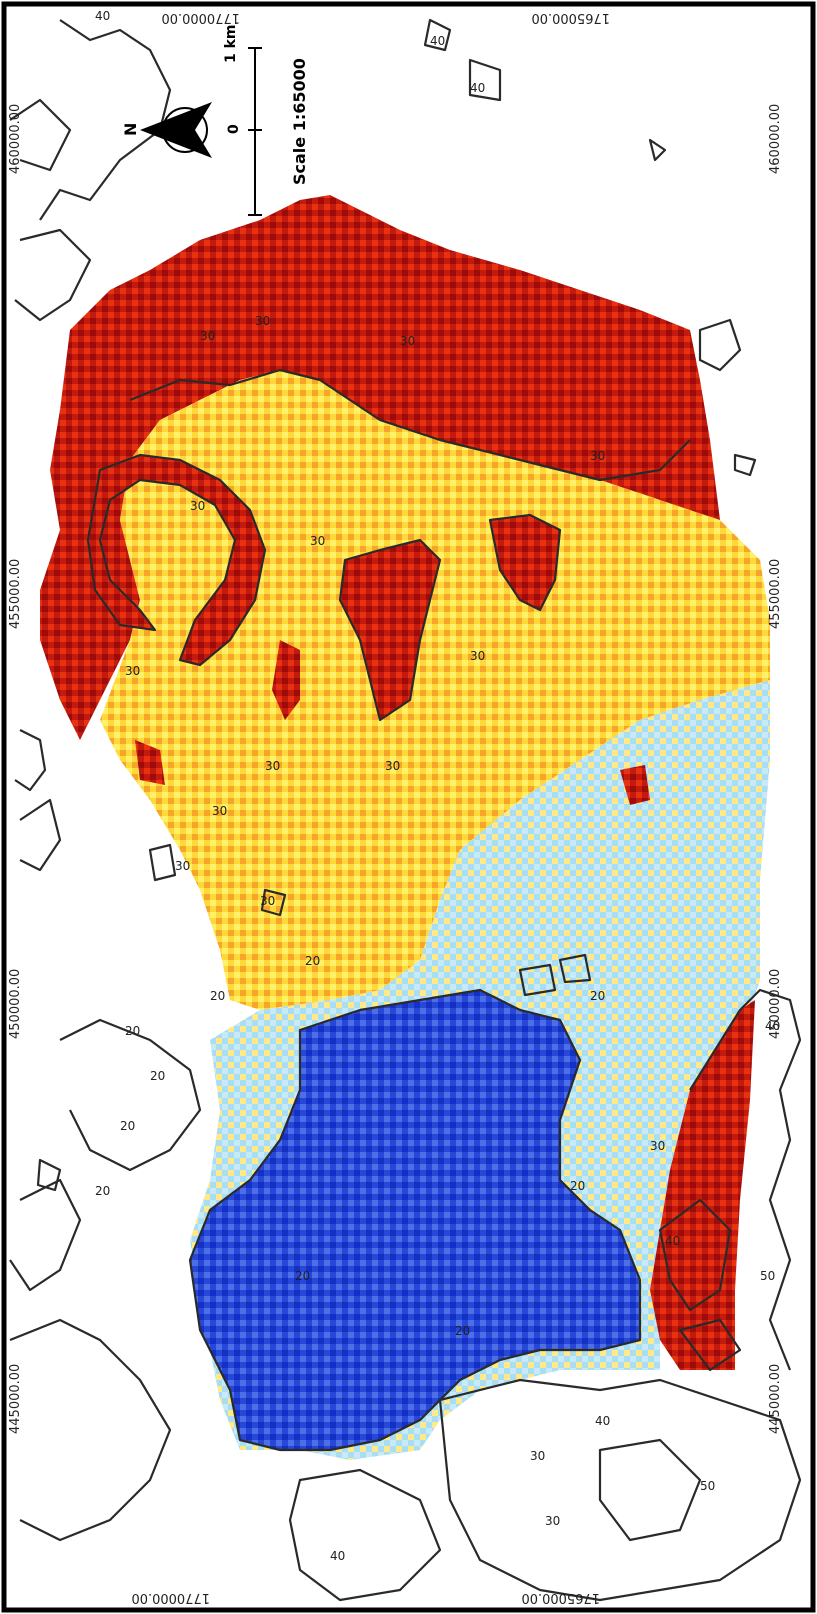  Describe the element at coordinates (570, 17) in the screenshot. I see `top-easting-right-label: 1765000.00` at that location.